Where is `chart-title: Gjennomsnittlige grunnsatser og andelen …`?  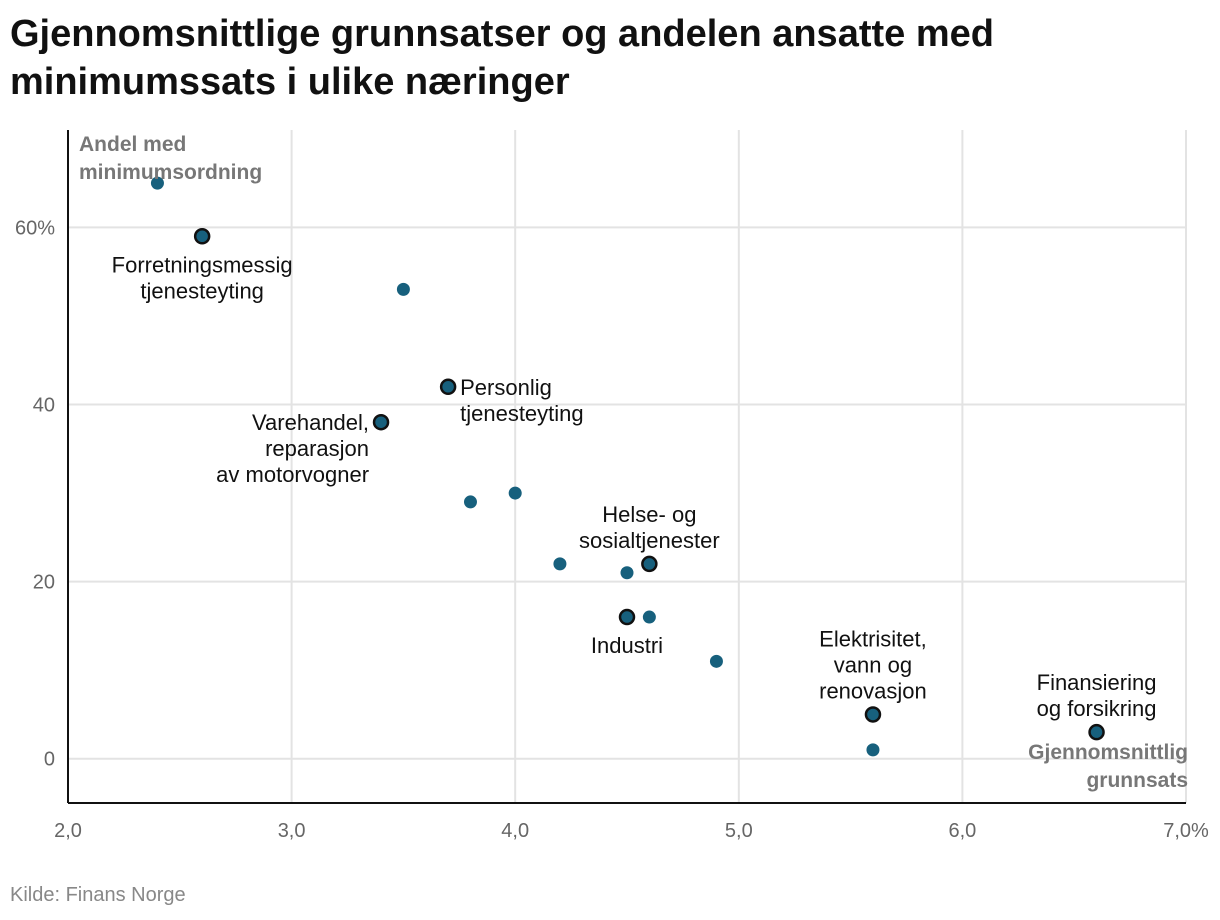 chart-title: Gjennomsnittlige grunnsatser og andelen … is located at coordinates (502, 58).